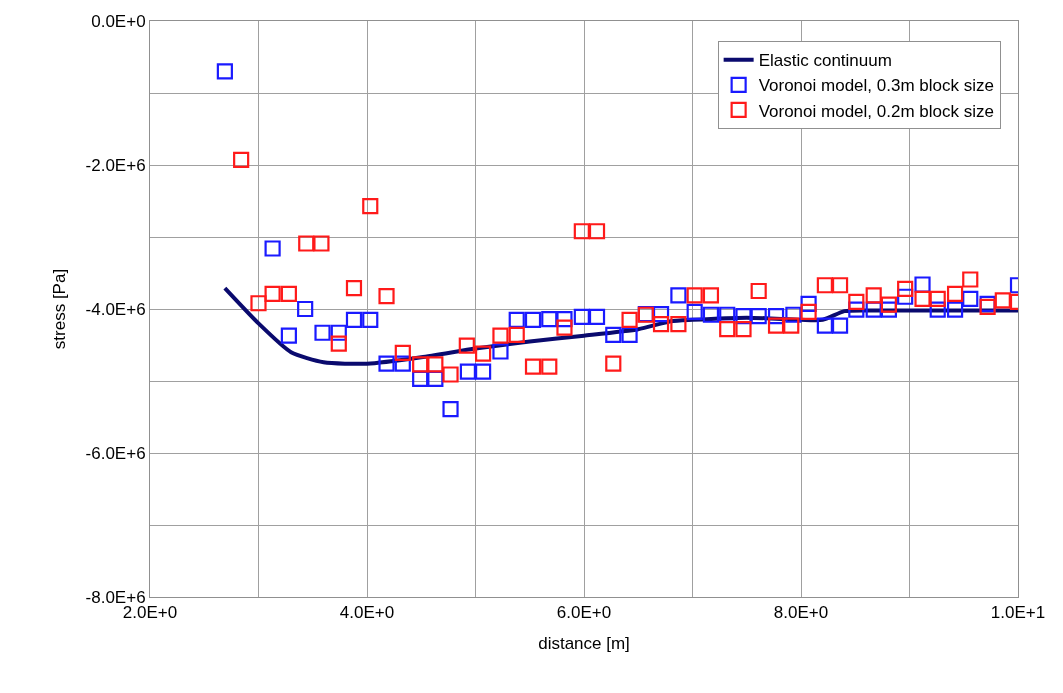 This screenshot has height=693, width=1063. I want to click on legend-label: Elastic continuum, so click(825, 61).